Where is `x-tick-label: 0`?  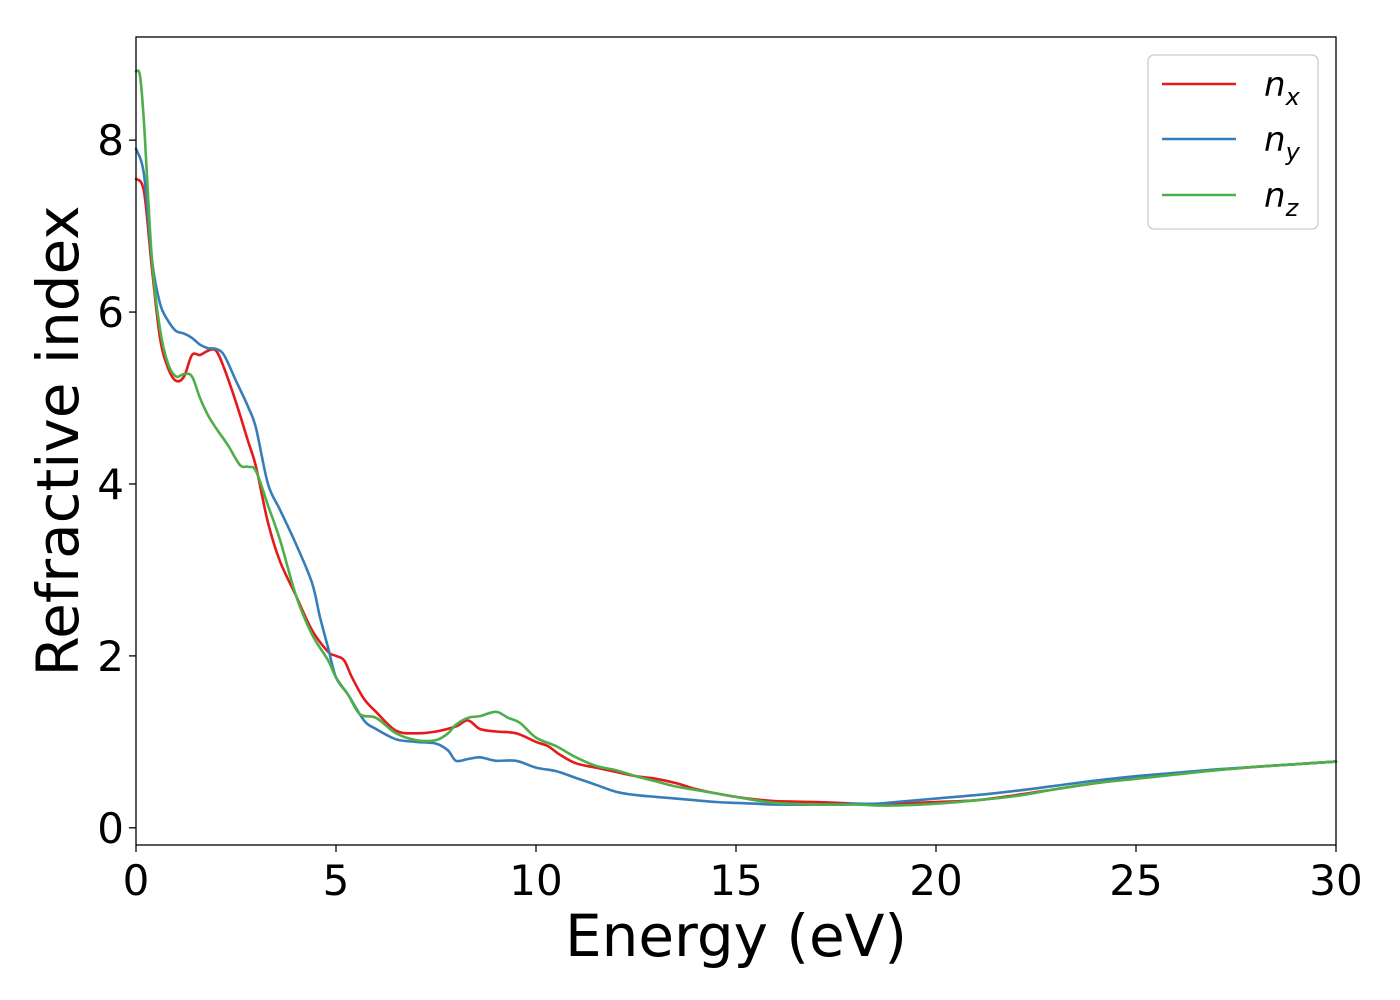 x-tick-label: 0 is located at coordinates (136, 880).